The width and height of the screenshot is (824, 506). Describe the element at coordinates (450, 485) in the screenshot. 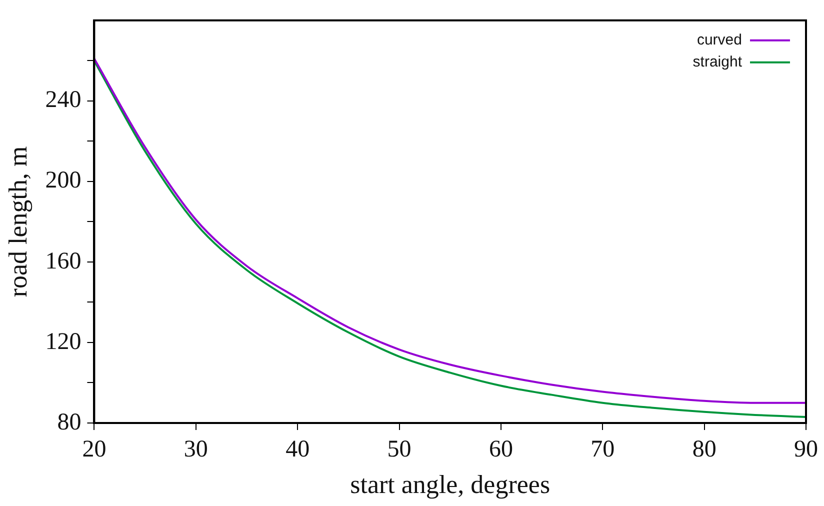

I see `x-axis-title: start angle, degrees` at that location.